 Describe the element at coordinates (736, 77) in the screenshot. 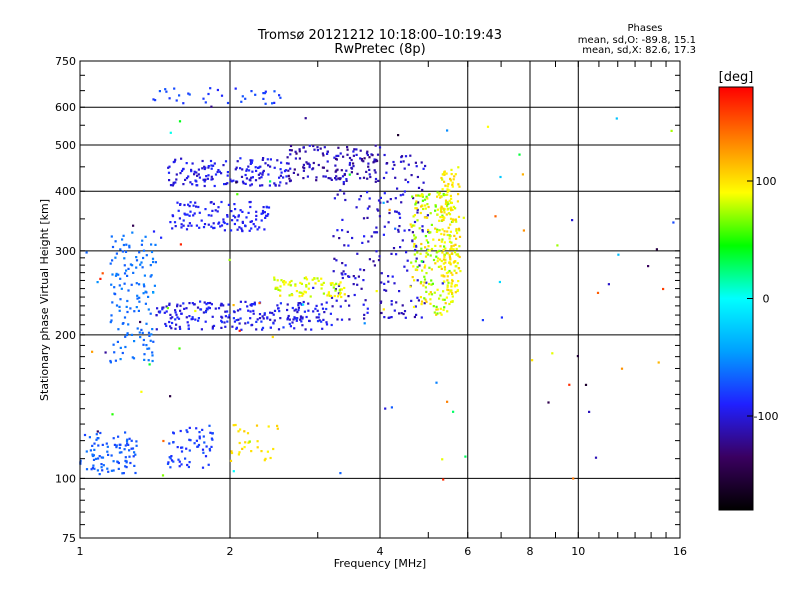

I see `colorbar-label: [deg]` at that location.